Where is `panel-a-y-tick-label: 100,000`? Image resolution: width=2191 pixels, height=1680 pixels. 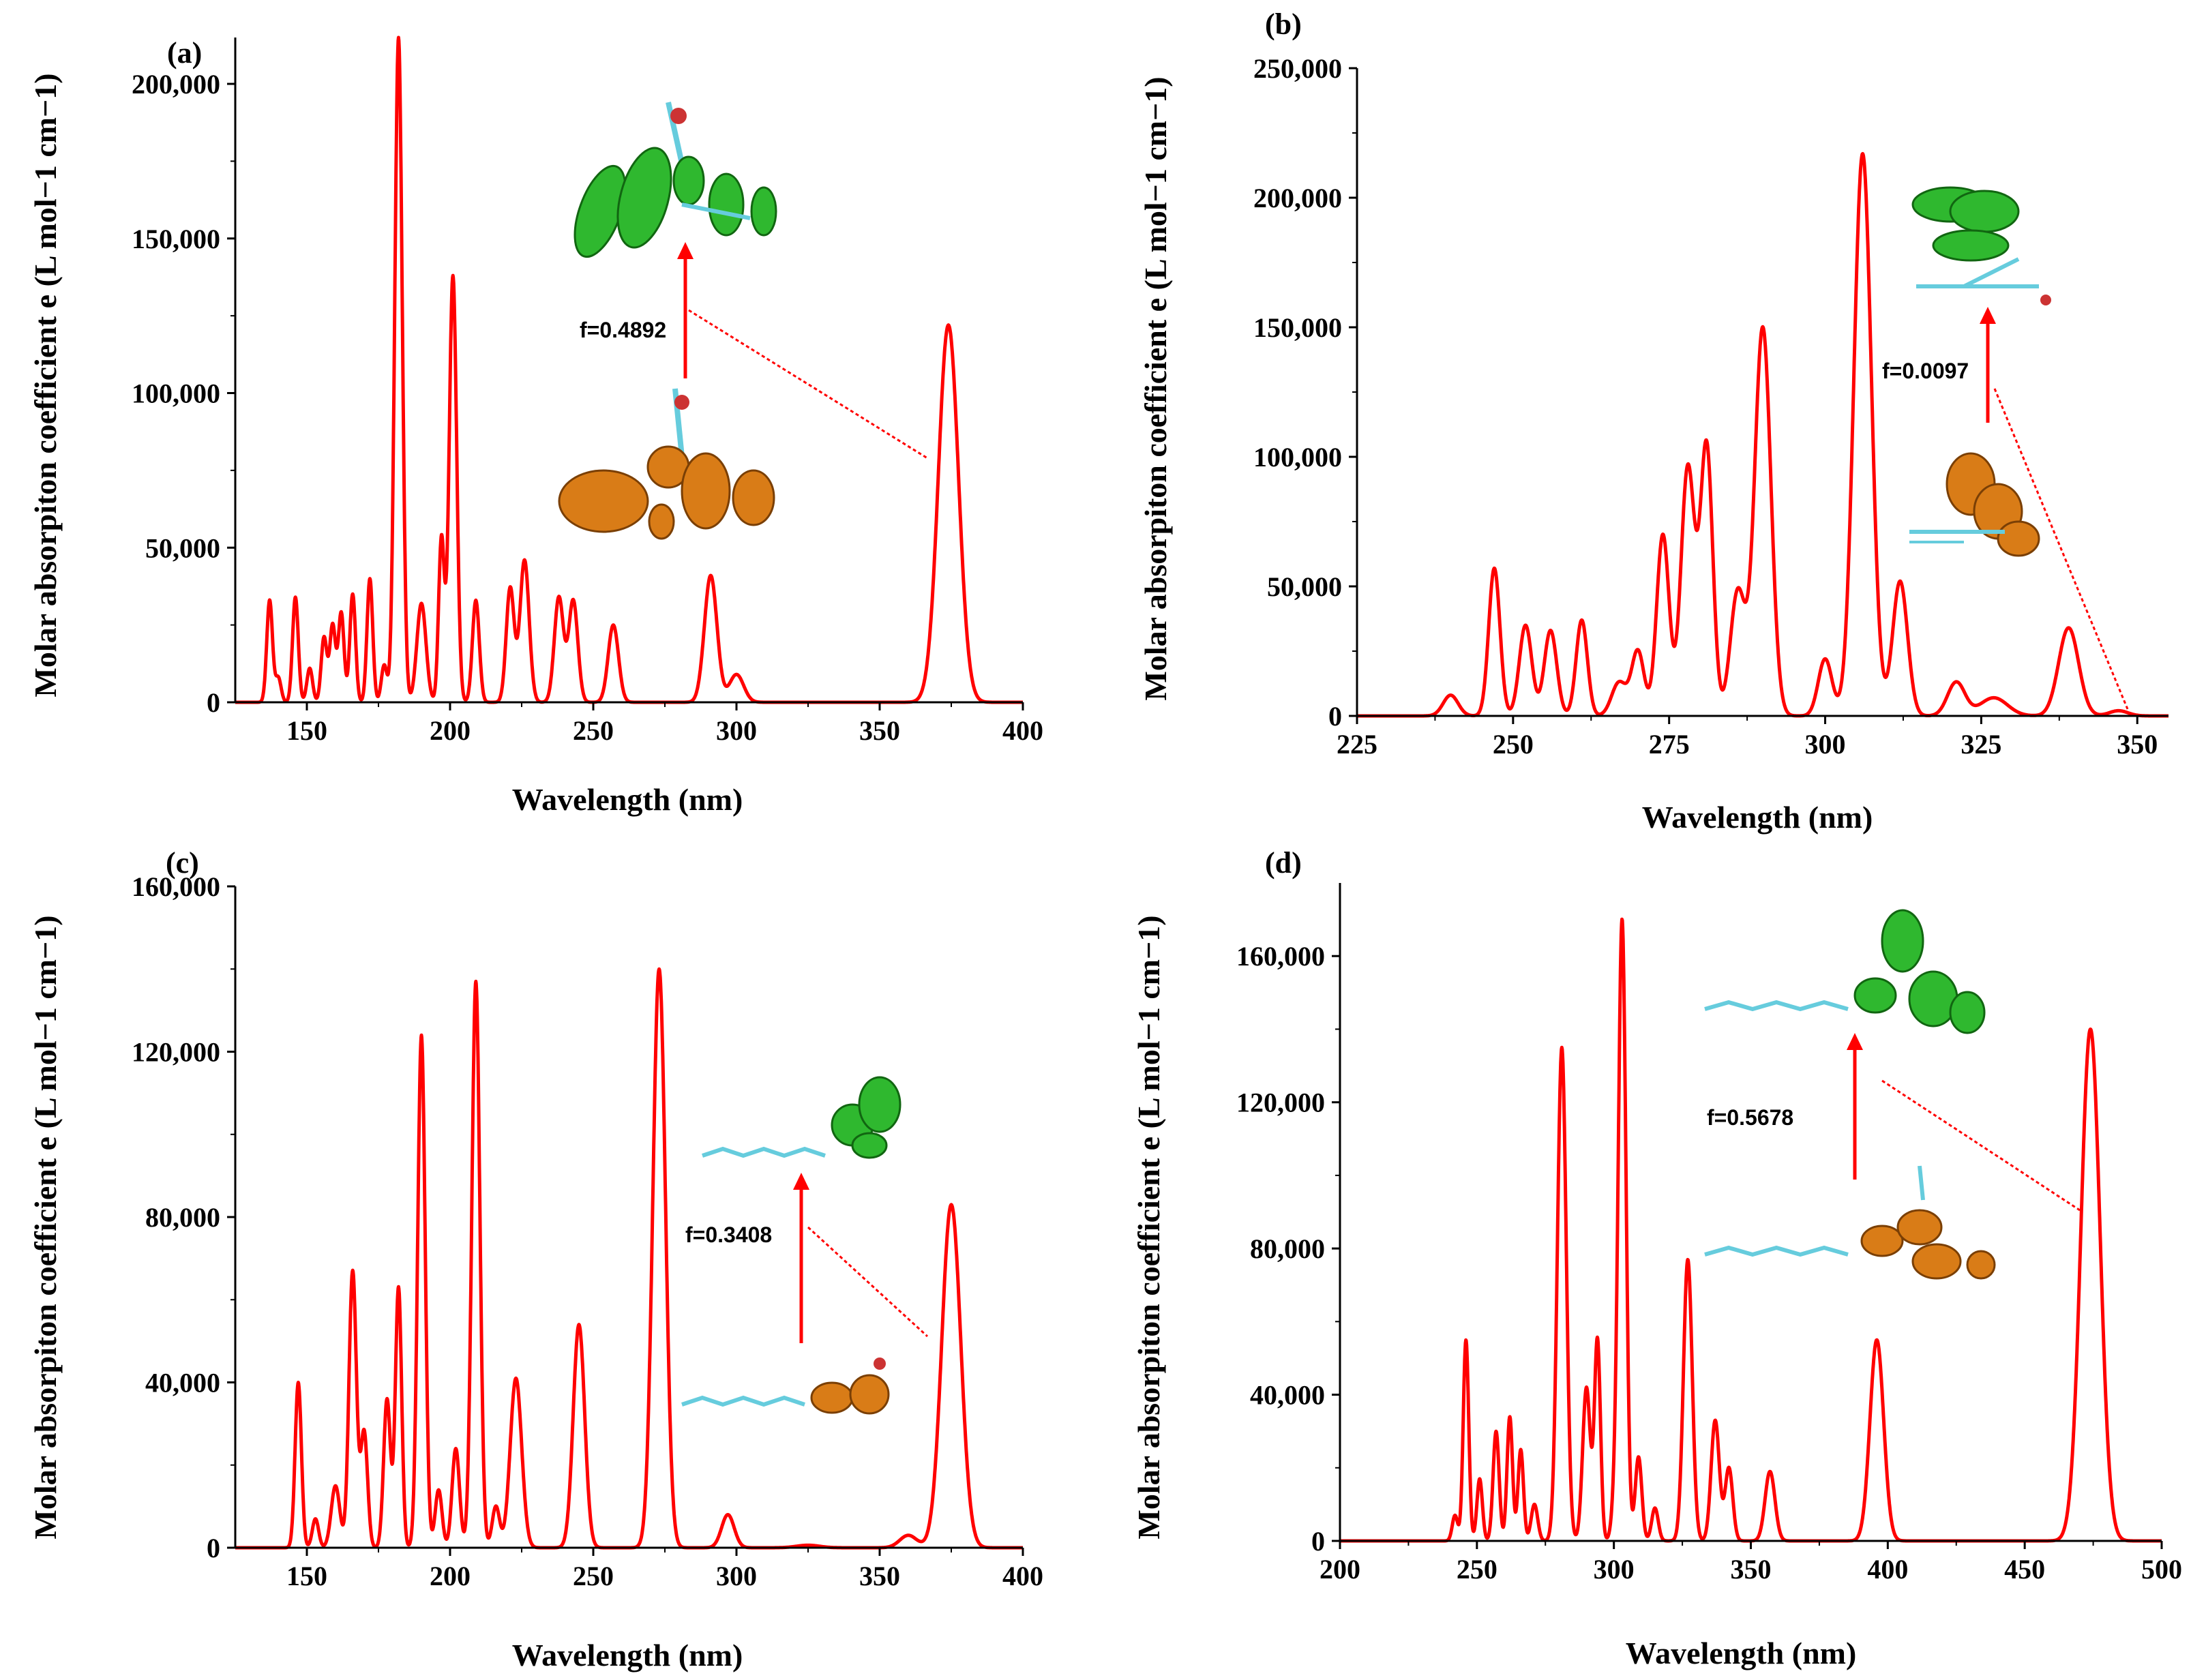
panel-a-y-tick-label: 100,000 is located at coordinates (176, 393).